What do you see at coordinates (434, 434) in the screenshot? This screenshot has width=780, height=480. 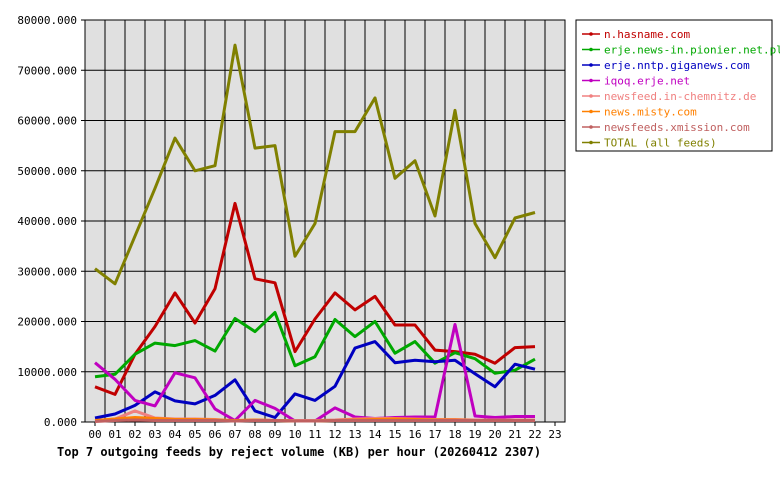 I see `x-tick-label: 17` at bounding box center [434, 434].